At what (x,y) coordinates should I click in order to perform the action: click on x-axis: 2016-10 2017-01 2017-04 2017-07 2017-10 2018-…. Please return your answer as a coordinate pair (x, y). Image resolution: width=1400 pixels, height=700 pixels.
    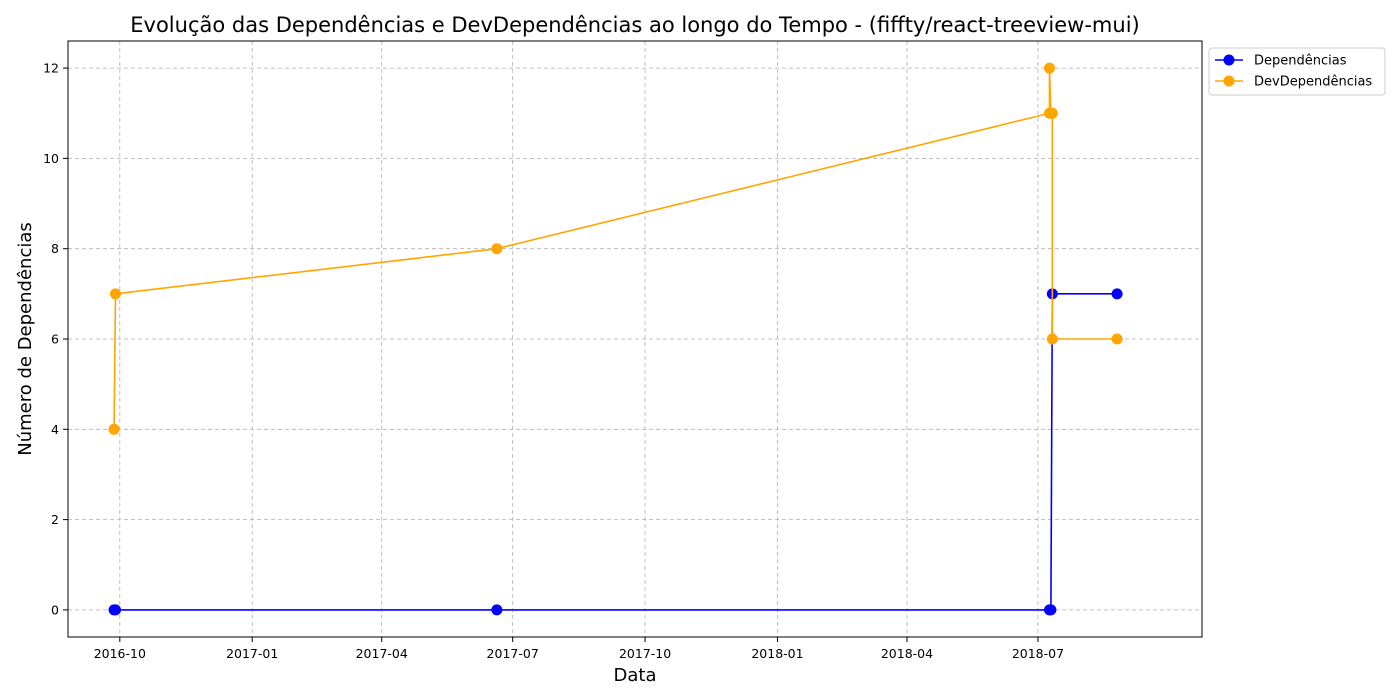
    Looking at the image, I should click on (579, 649).